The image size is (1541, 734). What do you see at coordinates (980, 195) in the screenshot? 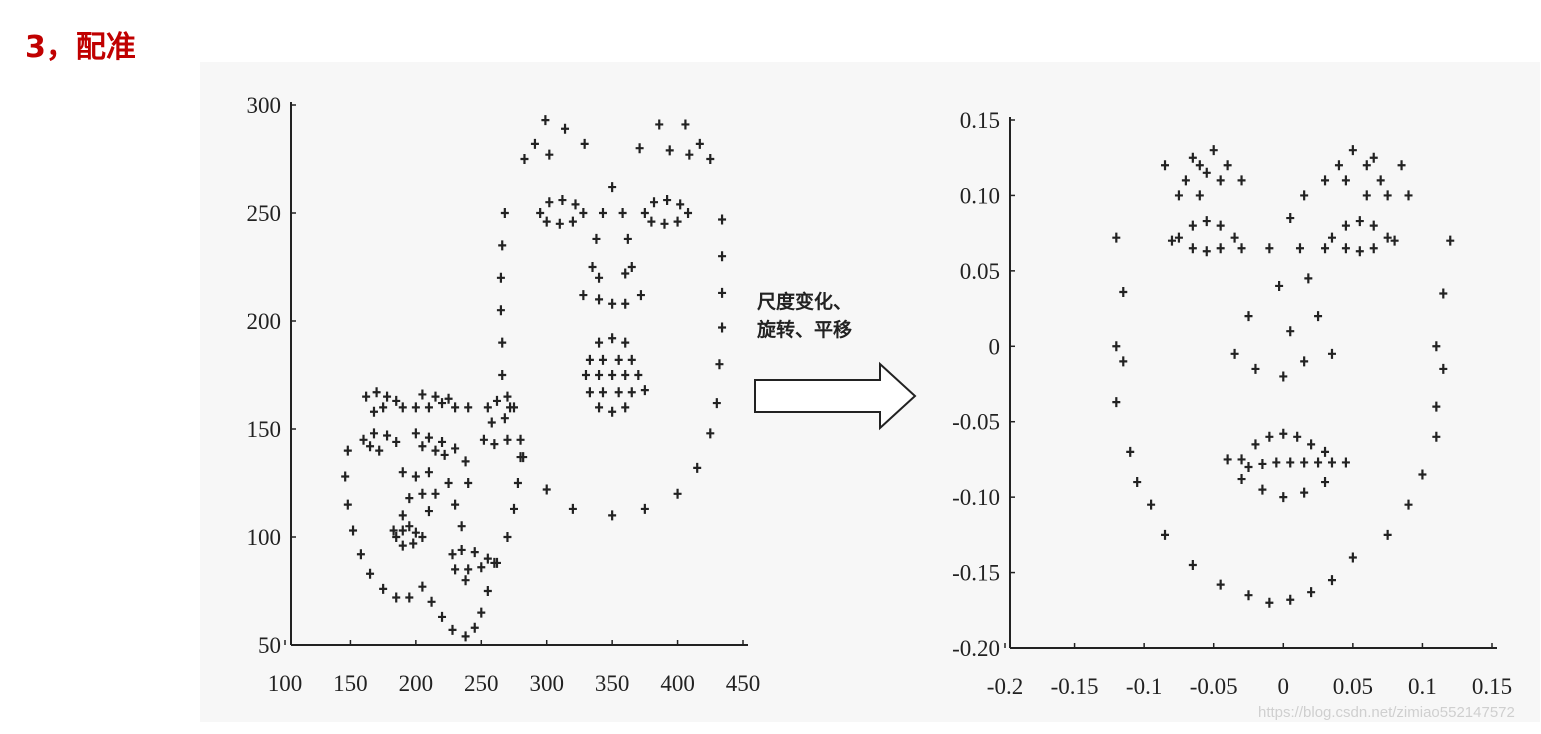
I see `y-tick-label: 0.10` at bounding box center [980, 195].